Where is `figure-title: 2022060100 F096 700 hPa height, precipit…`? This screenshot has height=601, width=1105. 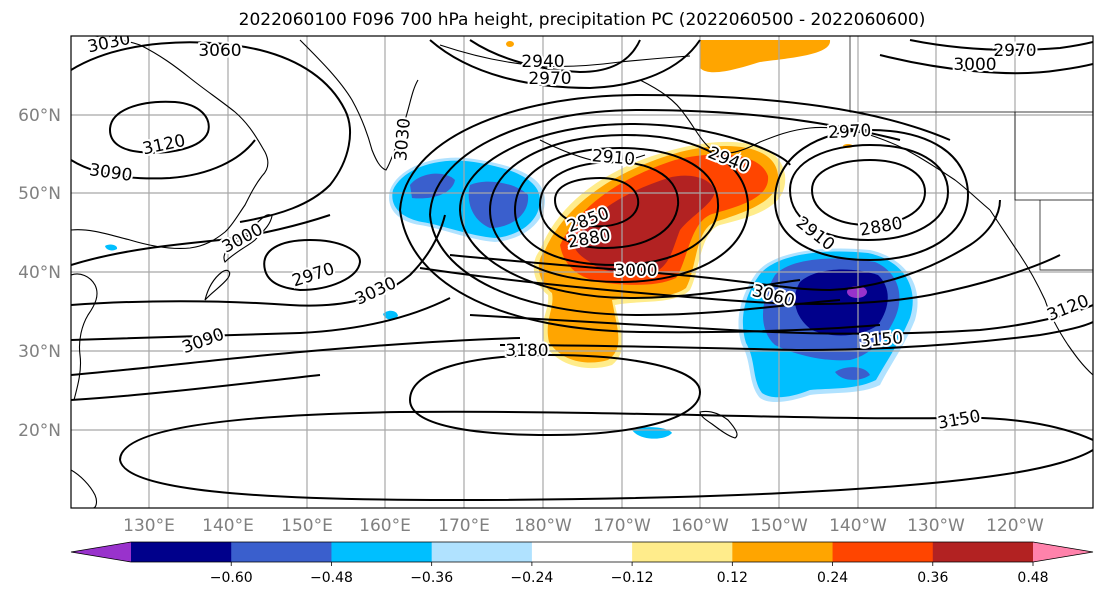
figure-title: 2022060100 F096 700 hPa height, precipit… is located at coordinates (582, 20).